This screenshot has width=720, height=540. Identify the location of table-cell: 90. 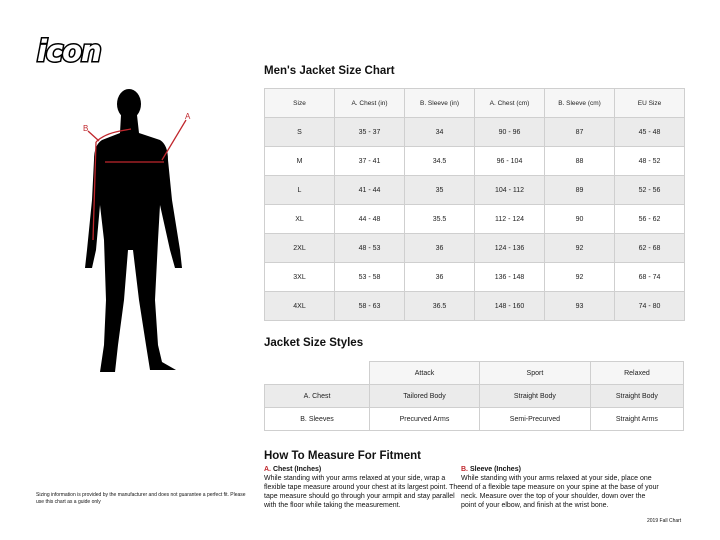
(579, 219).